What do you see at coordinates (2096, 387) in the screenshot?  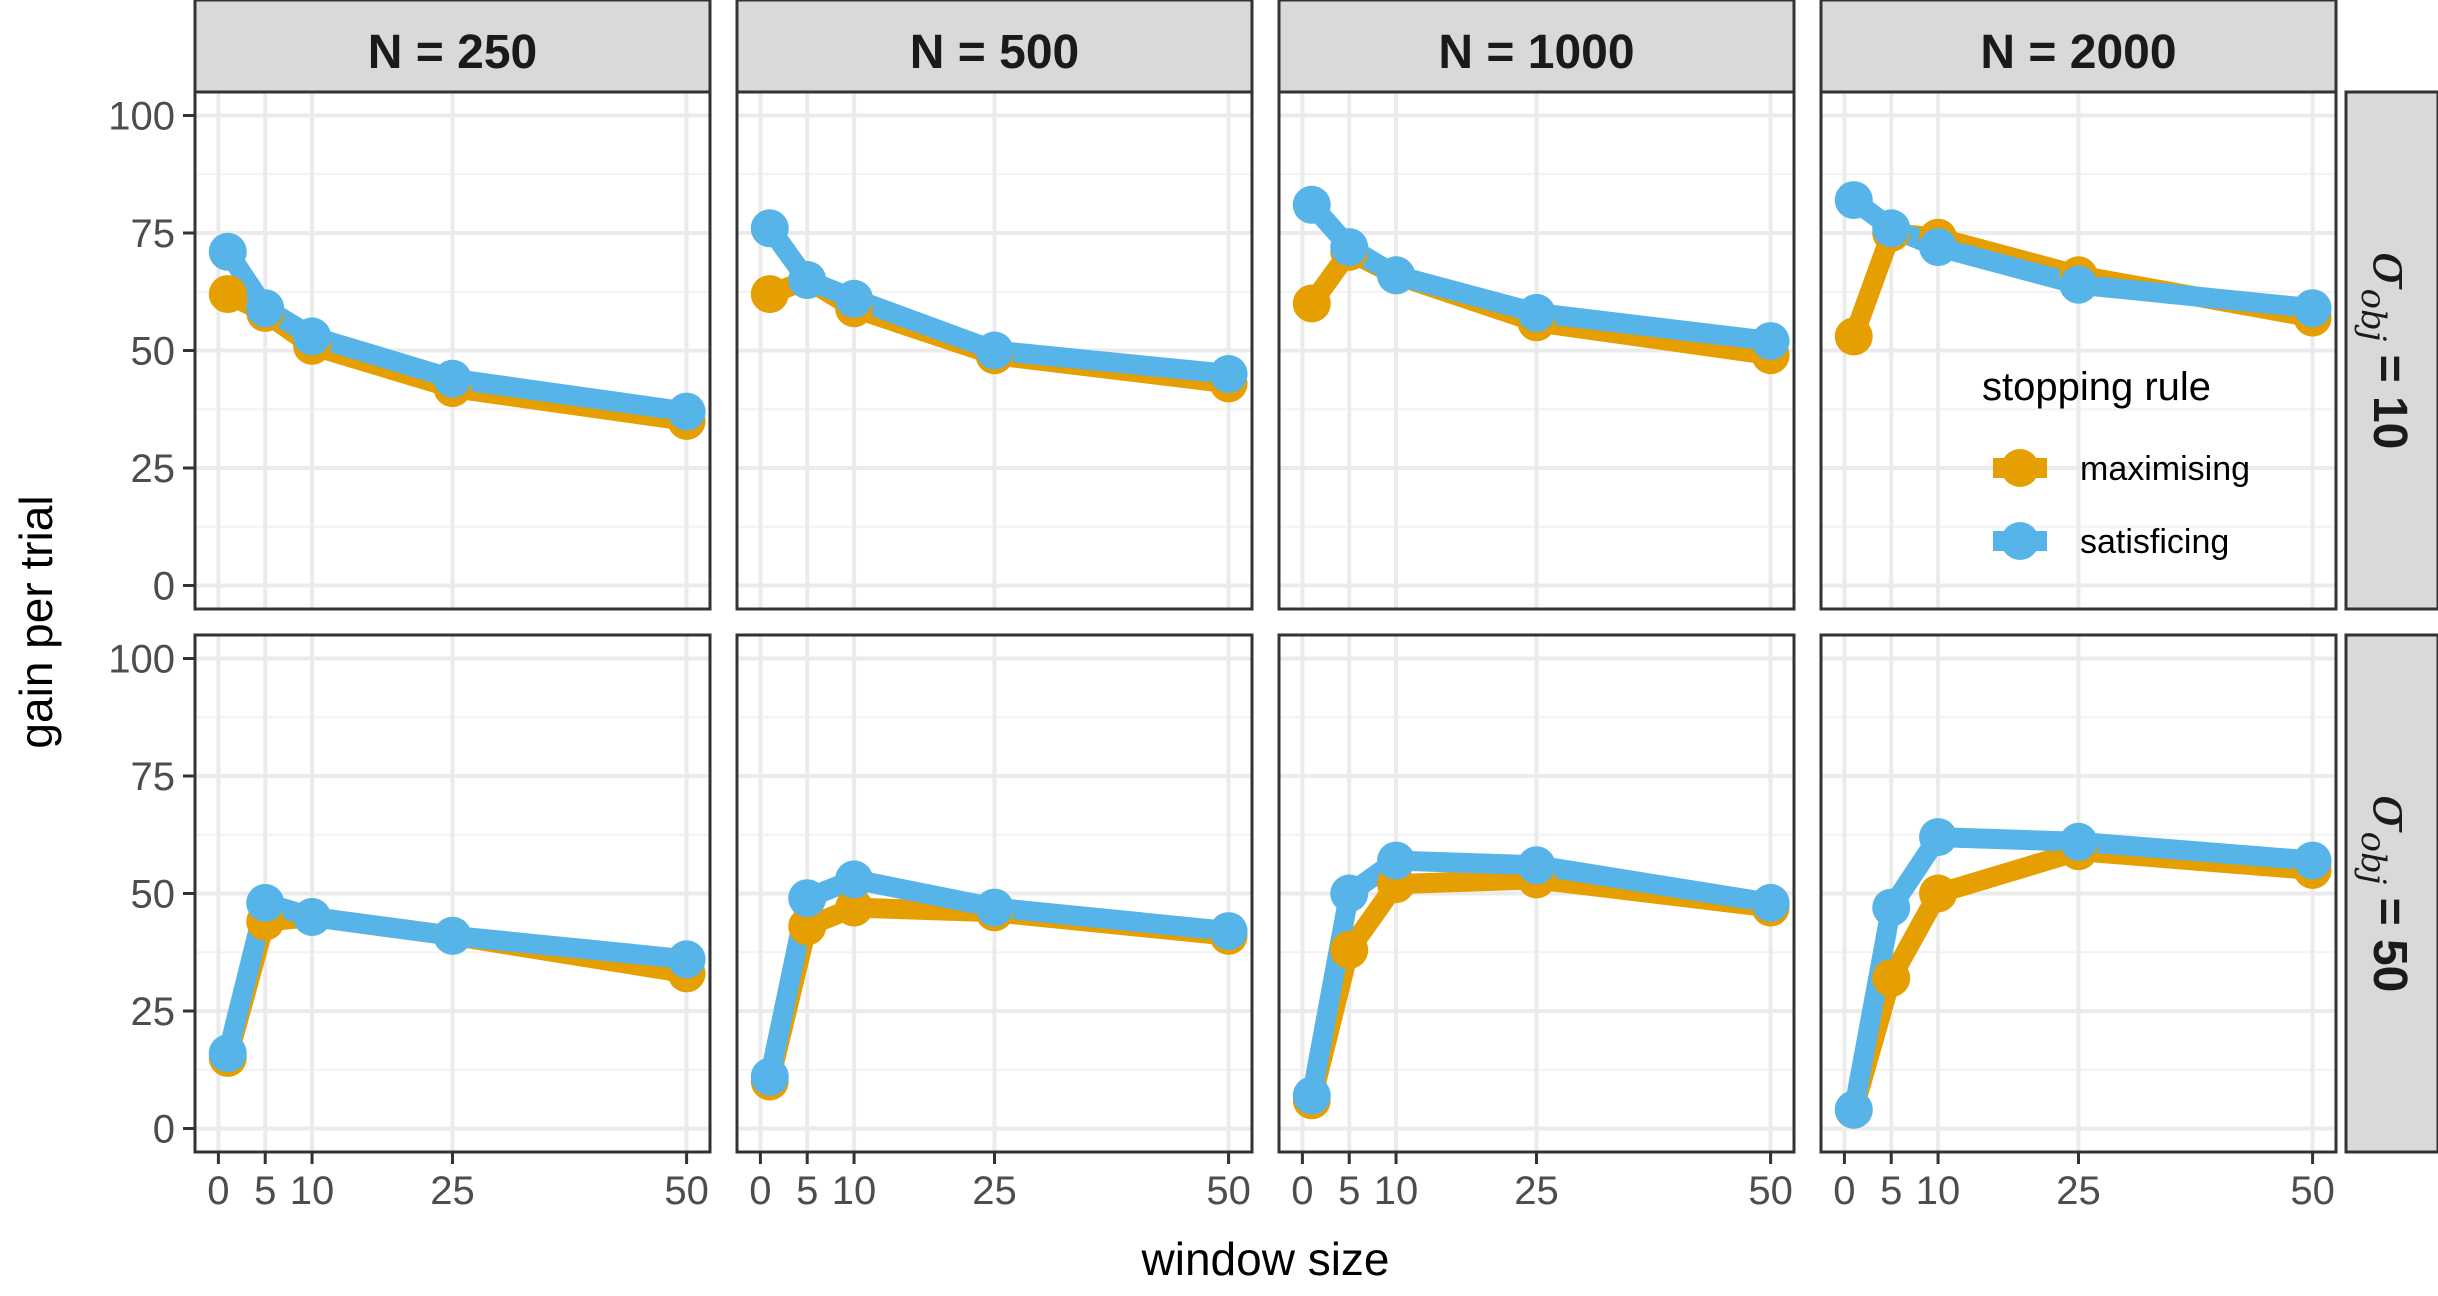 I see `legend-title: stopping rule` at bounding box center [2096, 387].